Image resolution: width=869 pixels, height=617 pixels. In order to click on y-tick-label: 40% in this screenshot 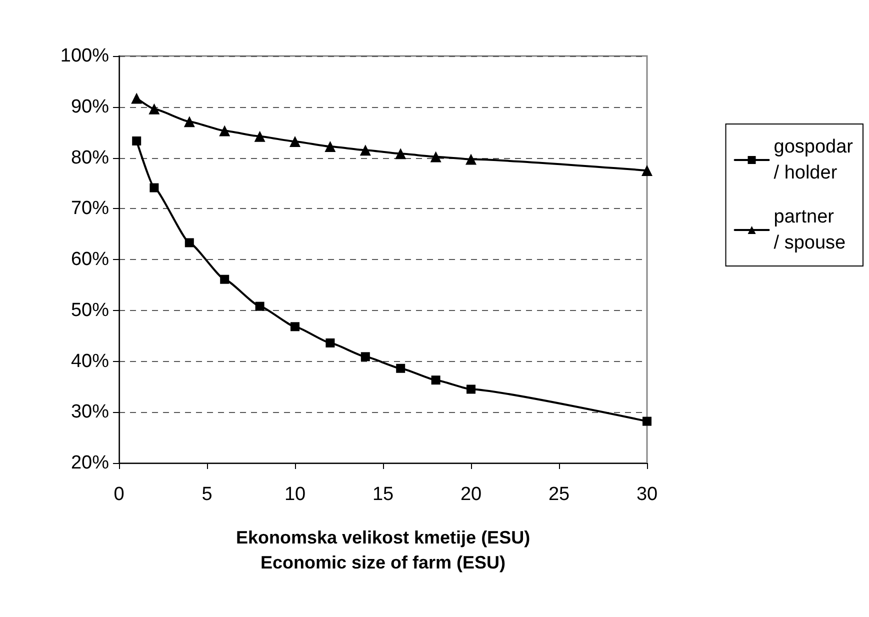, I will do `click(90, 361)`.